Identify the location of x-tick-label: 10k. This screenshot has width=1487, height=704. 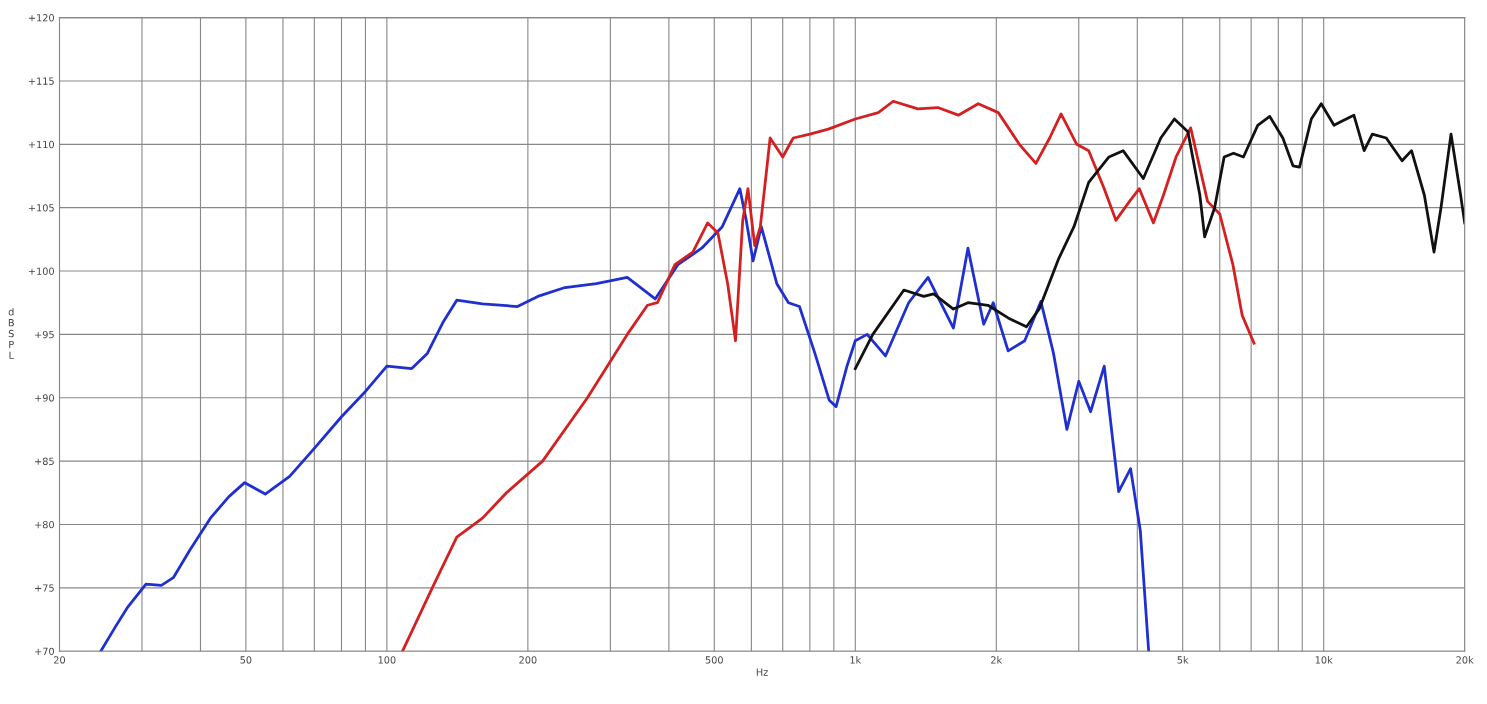
(1324, 660).